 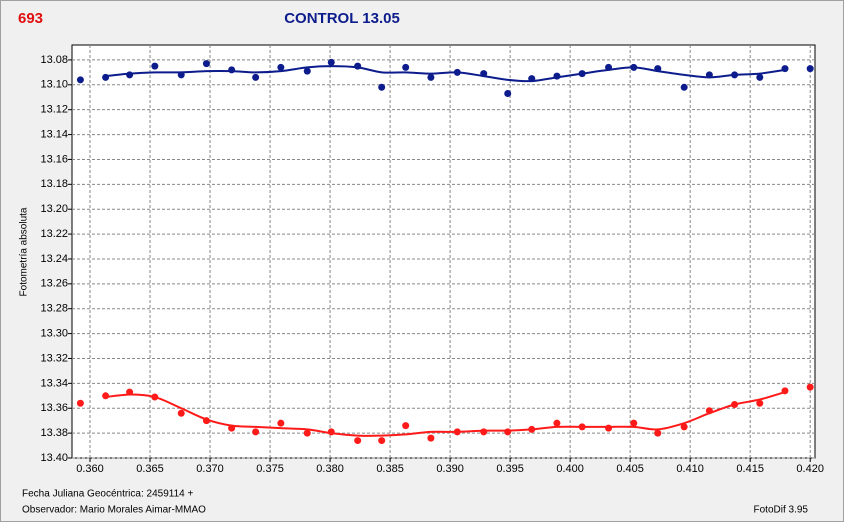 I want to click on y-tick-label: 13.08, so click(x=54, y=60).